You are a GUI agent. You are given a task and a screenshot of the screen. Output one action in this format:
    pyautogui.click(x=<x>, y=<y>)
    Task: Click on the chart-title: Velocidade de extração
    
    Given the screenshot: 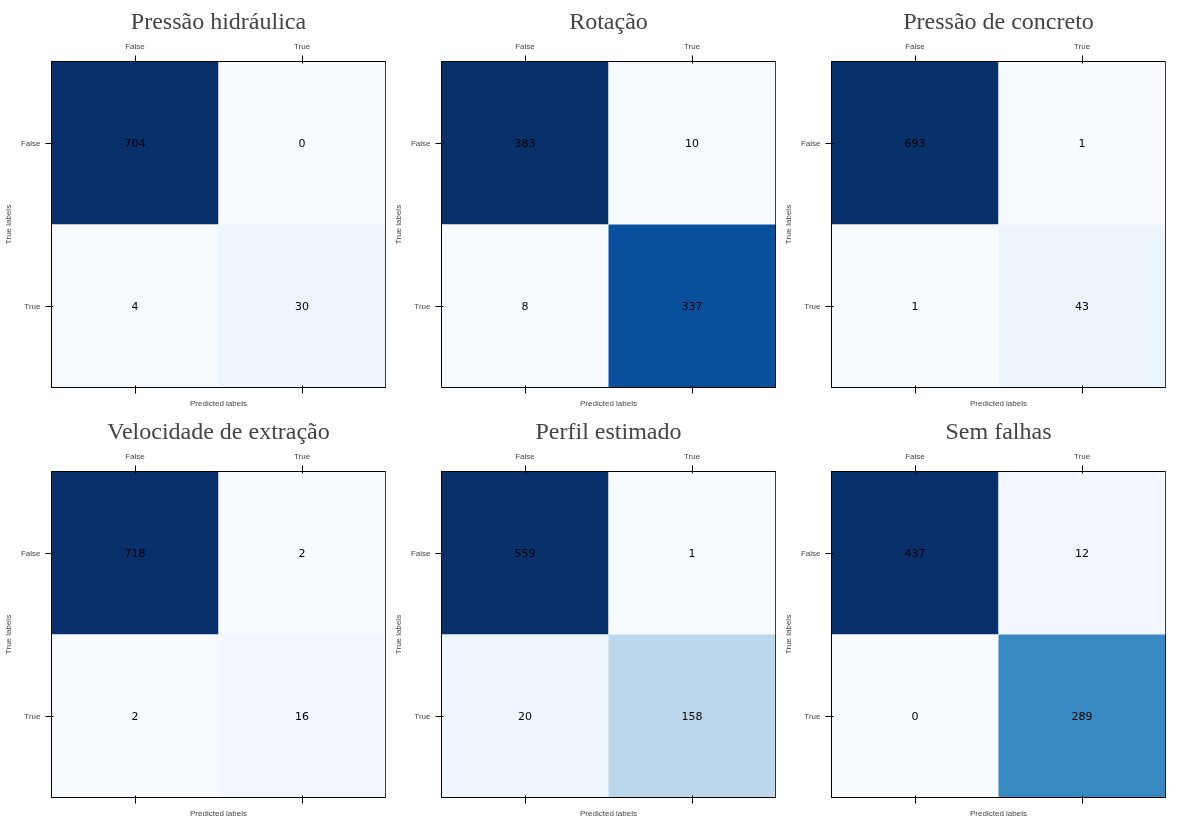 What is the action you would take?
    pyautogui.click(x=218, y=430)
    